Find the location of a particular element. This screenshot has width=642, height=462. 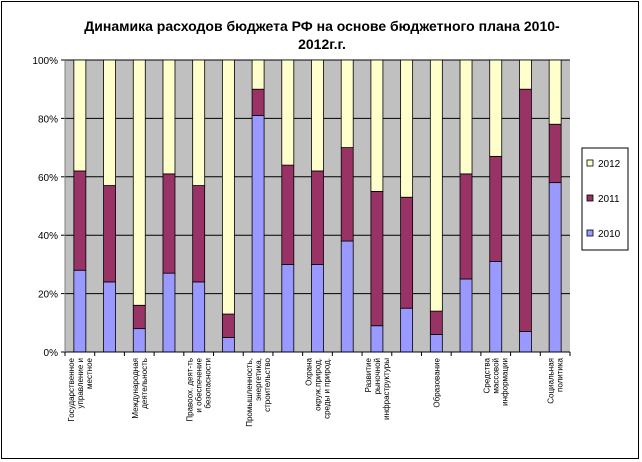

x-tick-label-line: массовой is located at coordinates (496, 376).